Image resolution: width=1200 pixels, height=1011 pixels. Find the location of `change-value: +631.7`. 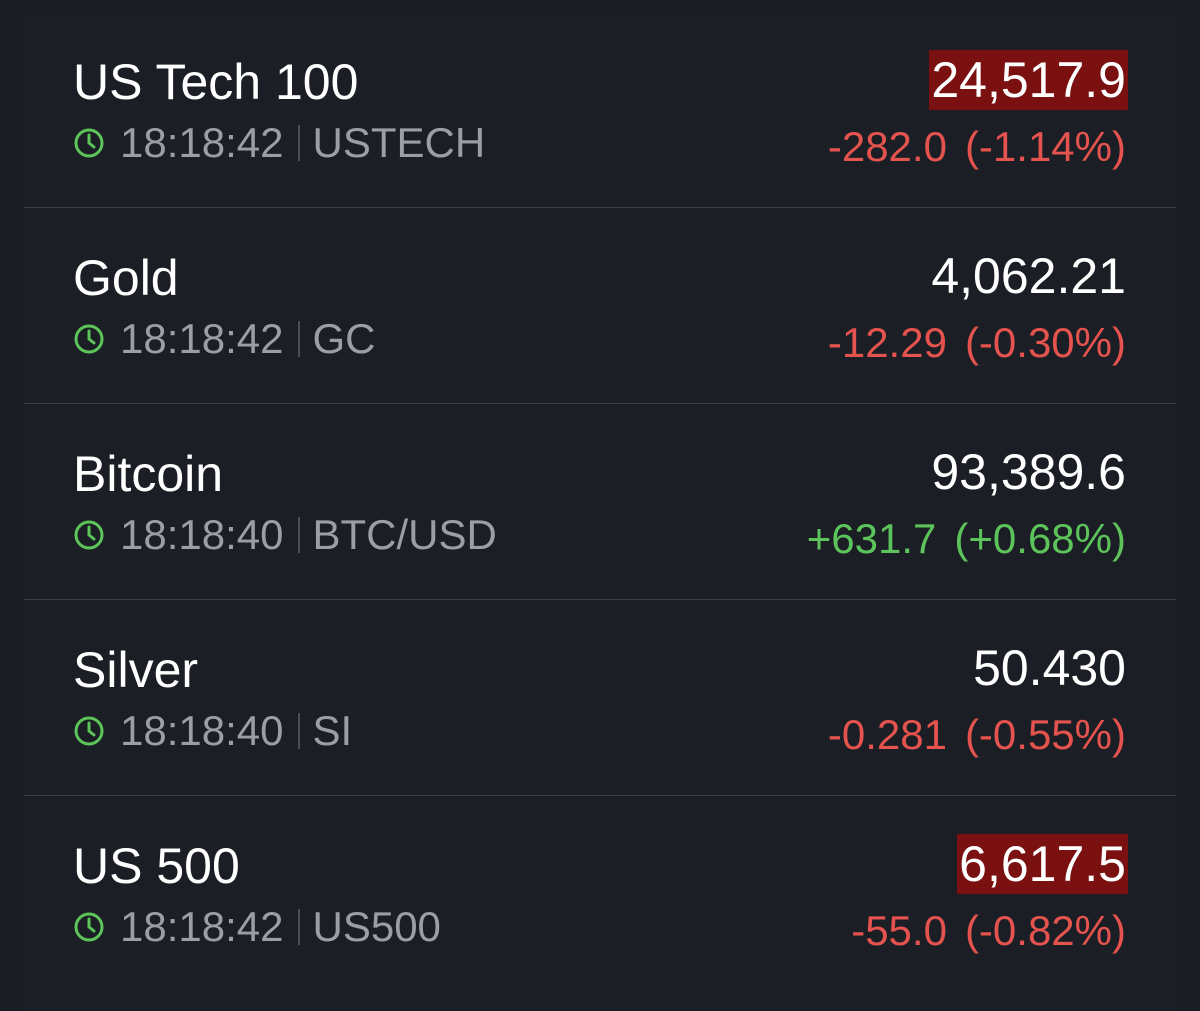

change-value: +631.7 is located at coordinates (871, 538).